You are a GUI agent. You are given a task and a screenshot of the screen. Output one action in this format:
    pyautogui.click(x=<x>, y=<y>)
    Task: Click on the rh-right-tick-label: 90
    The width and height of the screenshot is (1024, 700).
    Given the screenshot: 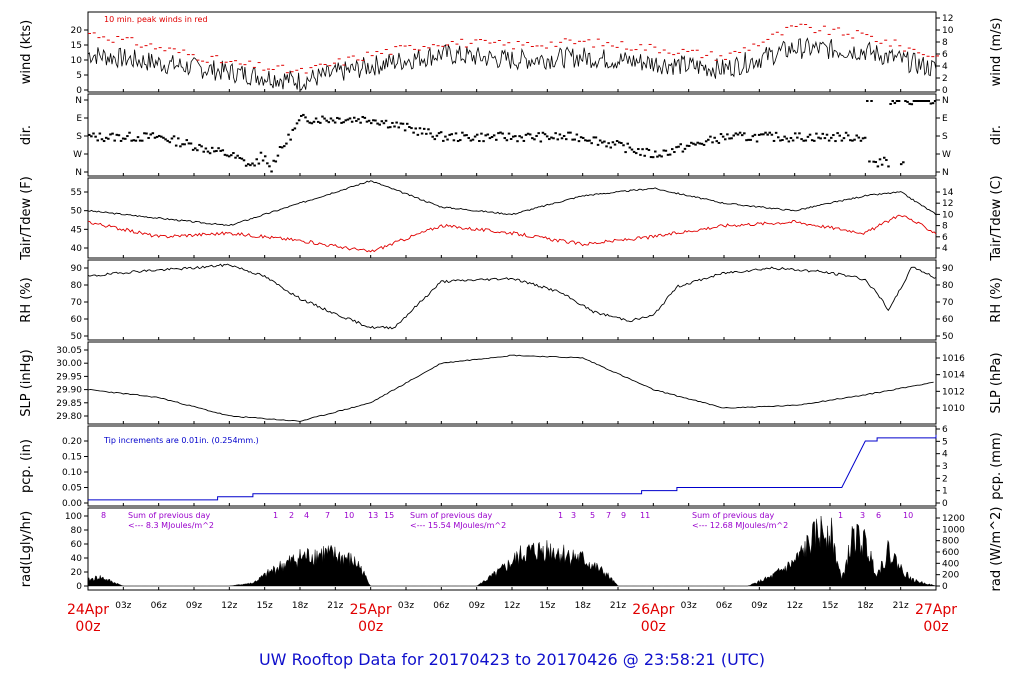 What is the action you would take?
    pyautogui.click(x=948, y=269)
    